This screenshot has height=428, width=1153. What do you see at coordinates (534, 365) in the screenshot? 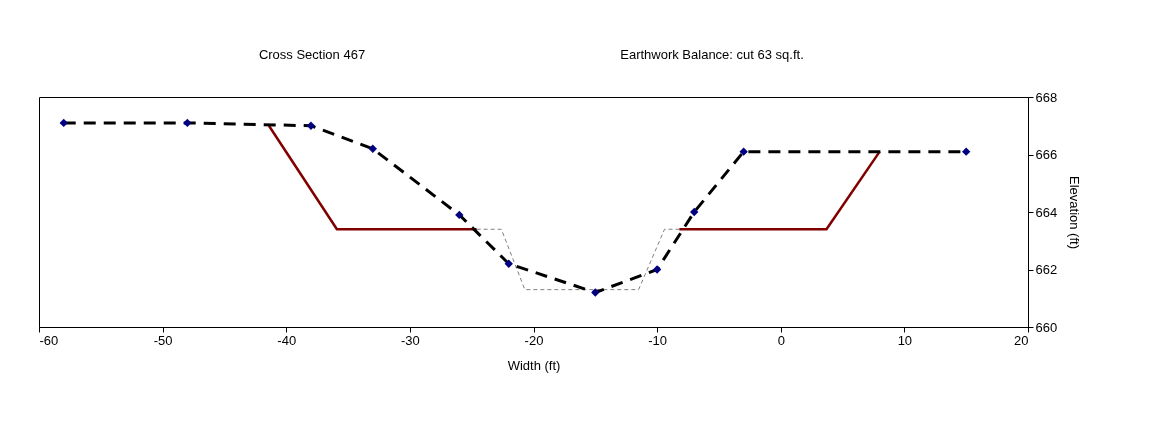
I see `x-axis-title: Width (ft)` at bounding box center [534, 365].